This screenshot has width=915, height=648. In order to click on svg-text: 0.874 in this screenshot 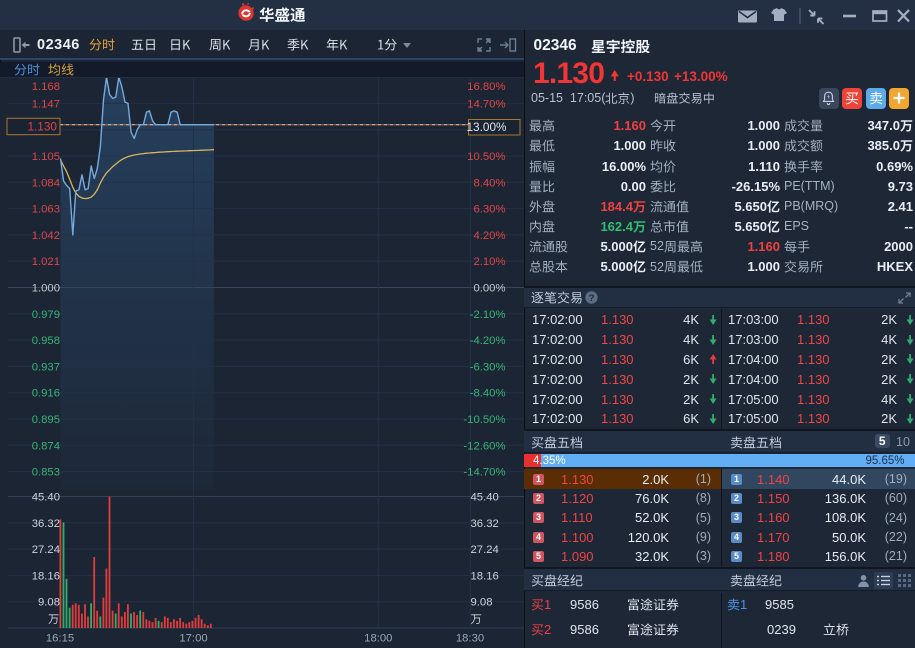, I will do `click(46, 446)`.